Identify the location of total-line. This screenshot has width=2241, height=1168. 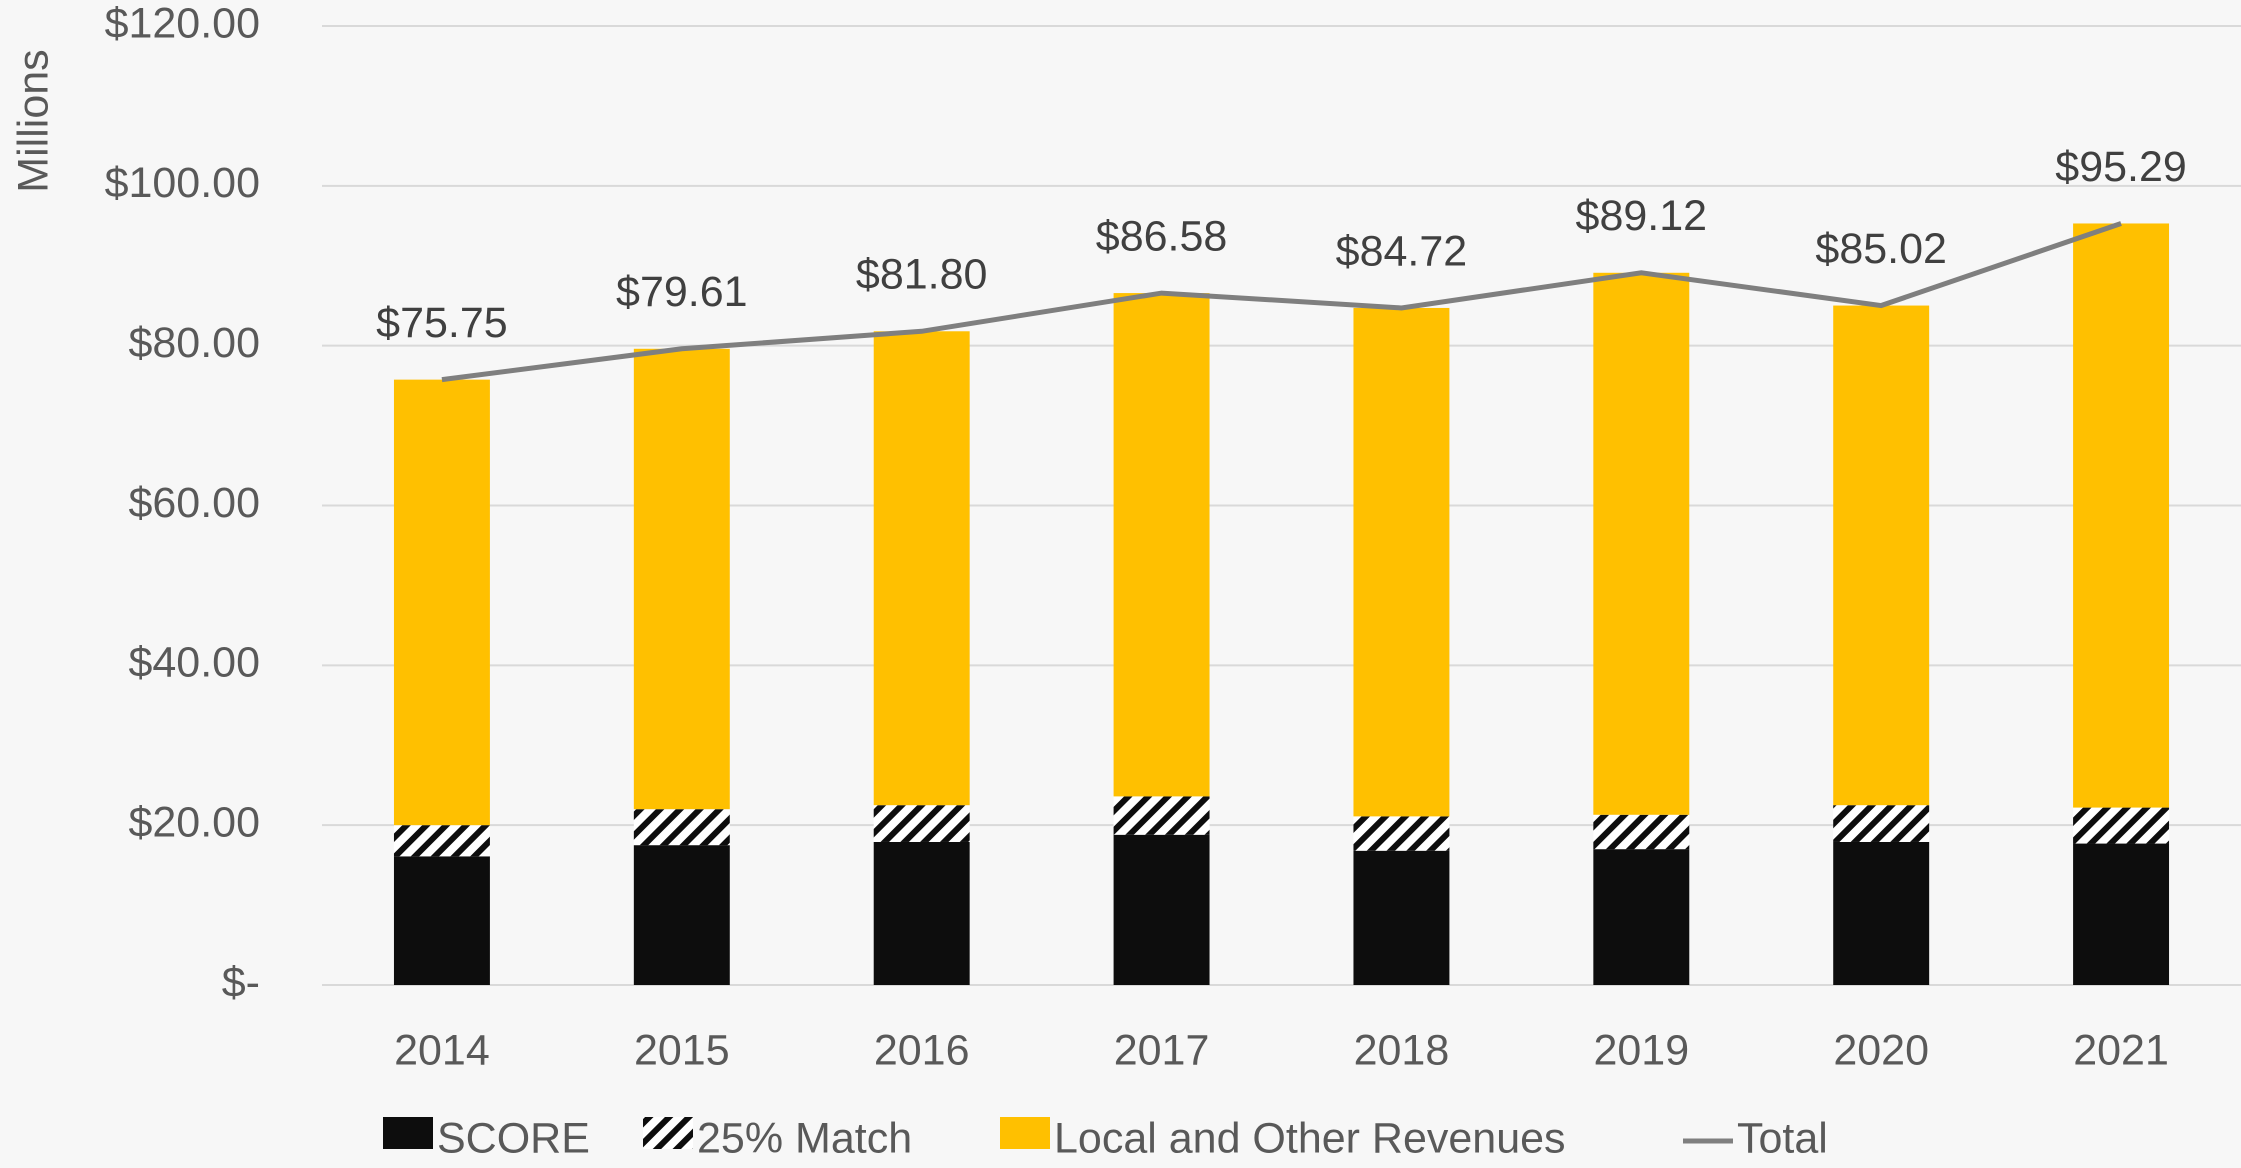
(1281, 302).